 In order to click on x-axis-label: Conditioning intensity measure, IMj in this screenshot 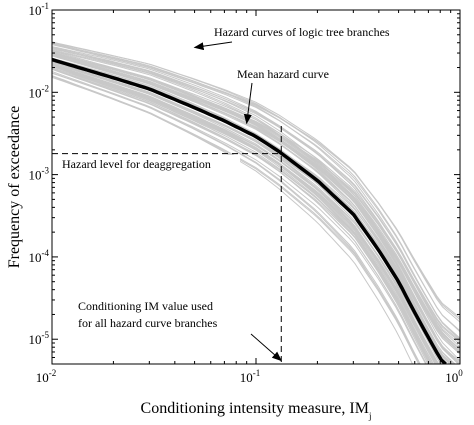, I will do `click(256, 410)`.